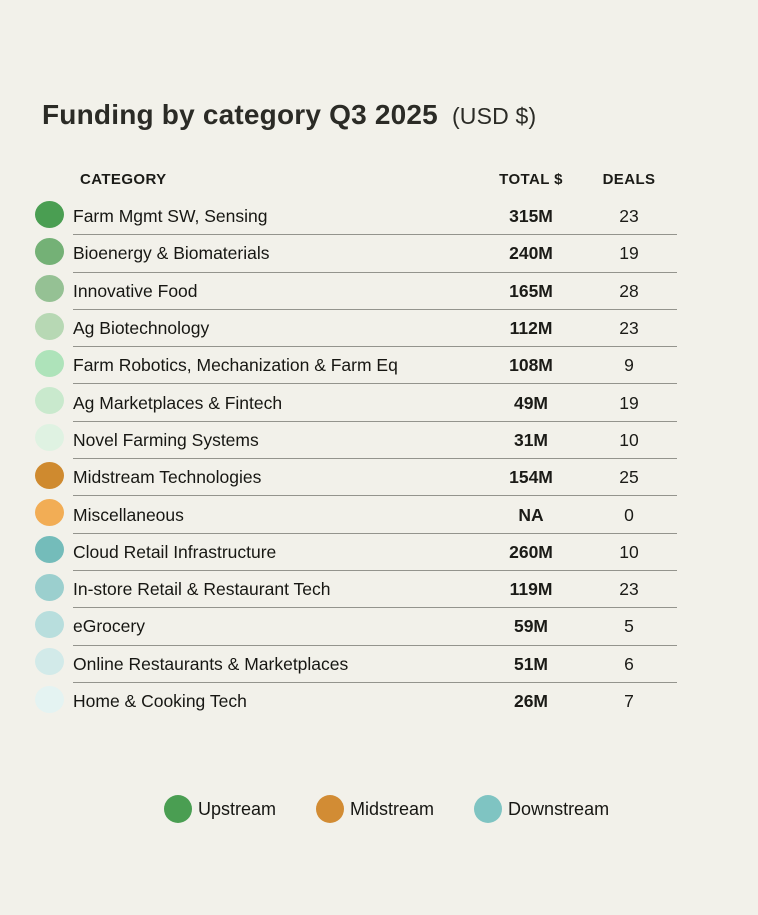 This screenshot has width=758, height=915. I want to click on category-label: Innovative Food, so click(135, 290).